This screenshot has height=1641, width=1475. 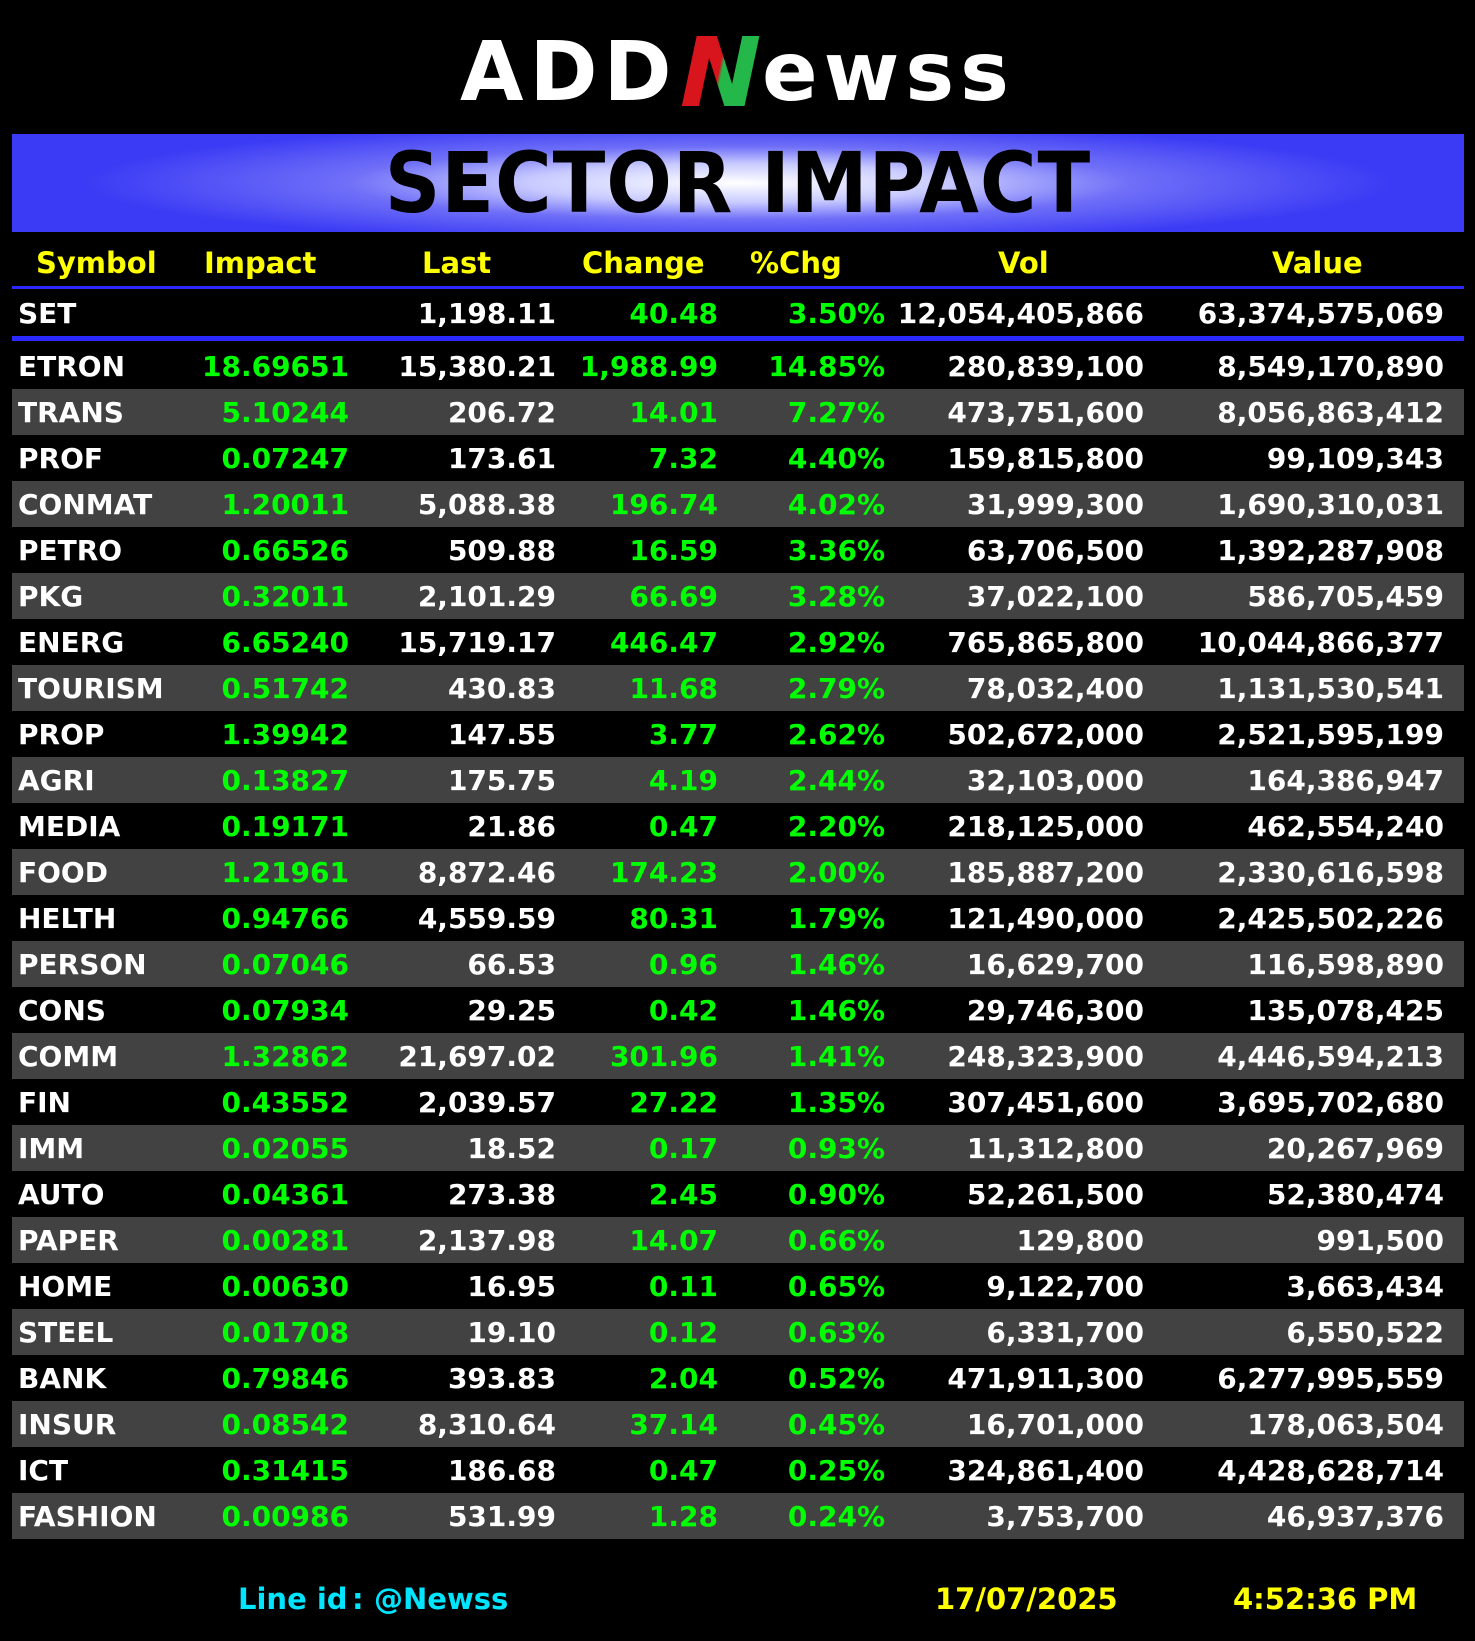 I want to click on table-header: Symbol Impact Last Change %Chg Vol Value, so click(x=738, y=263).